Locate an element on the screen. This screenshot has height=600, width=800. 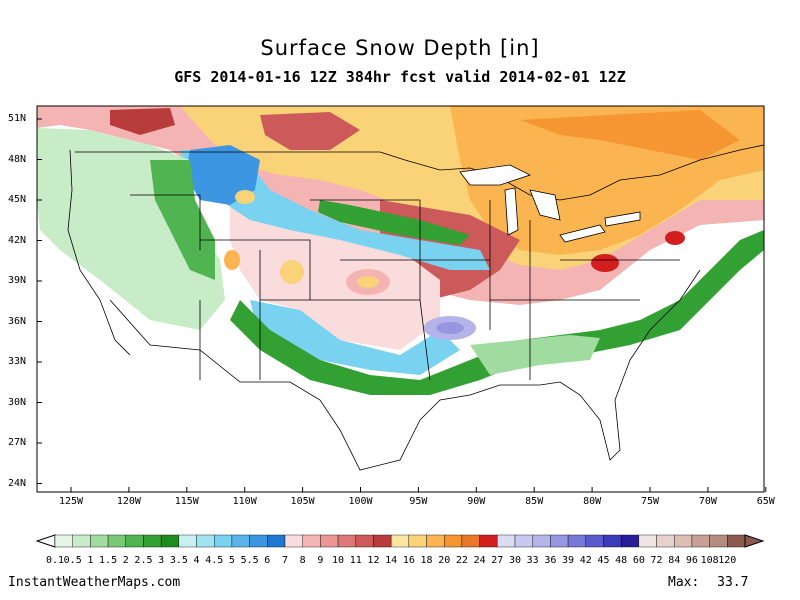
colorbar-label: 30 is located at coordinates (515, 560).